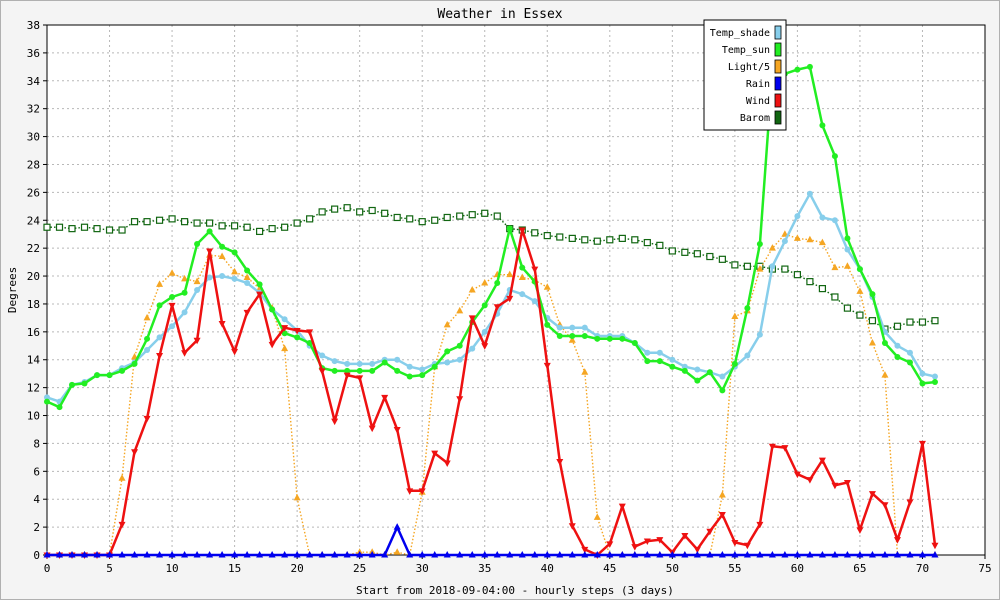 The image size is (1000, 600). I want to click on y-tick-label: 38, so click(33, 25).